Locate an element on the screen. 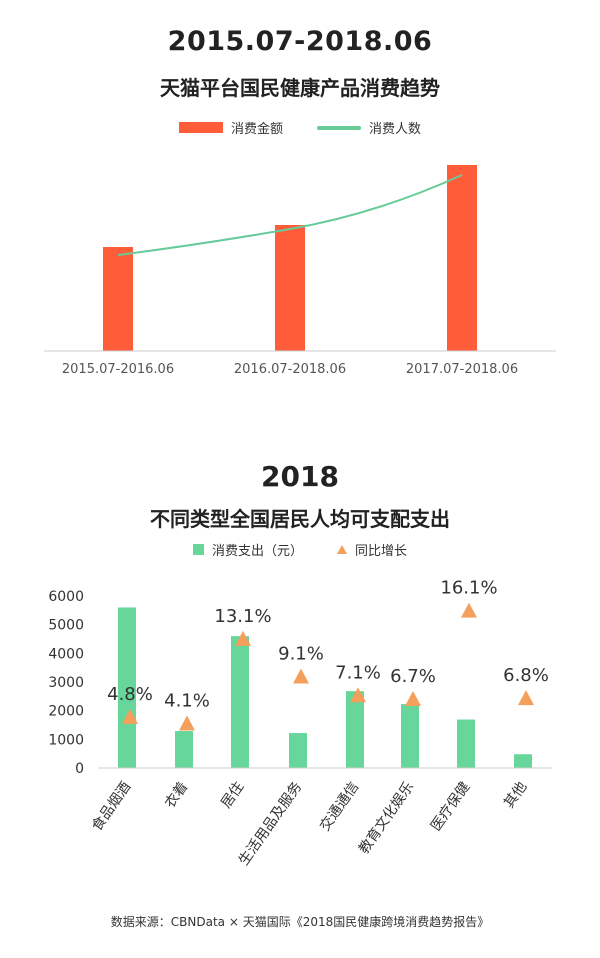  growth-label: 9.1% is located at coordinates (301, 653).